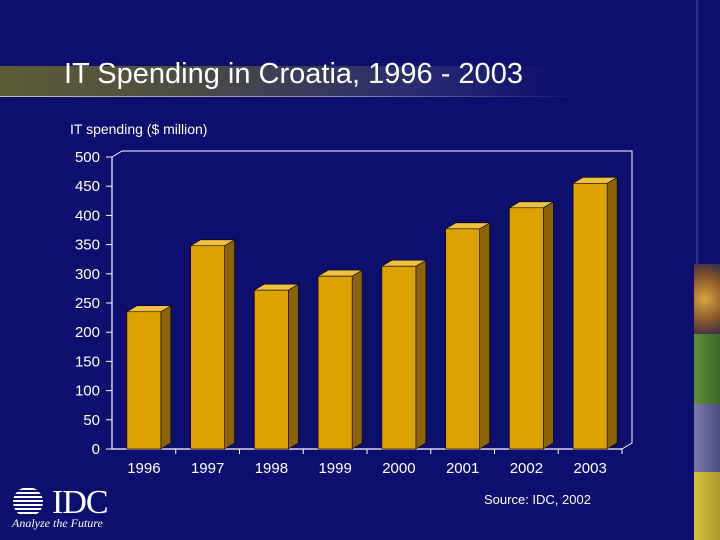  I want to click on decorative-stripe, so click(707, 270).